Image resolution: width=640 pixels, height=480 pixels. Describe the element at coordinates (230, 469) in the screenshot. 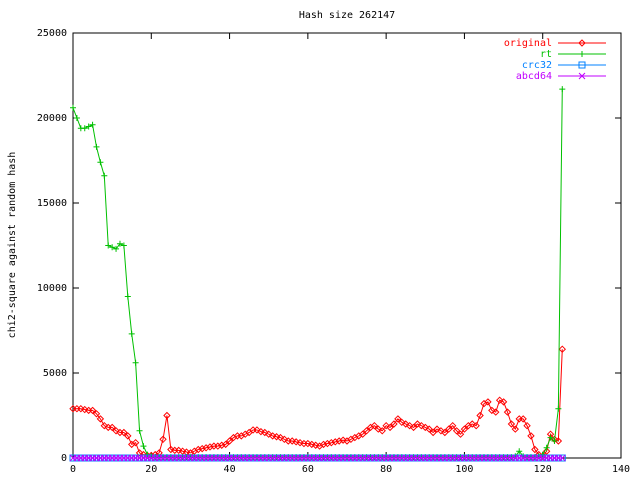

I see `x-tick-label: 40` at that location.